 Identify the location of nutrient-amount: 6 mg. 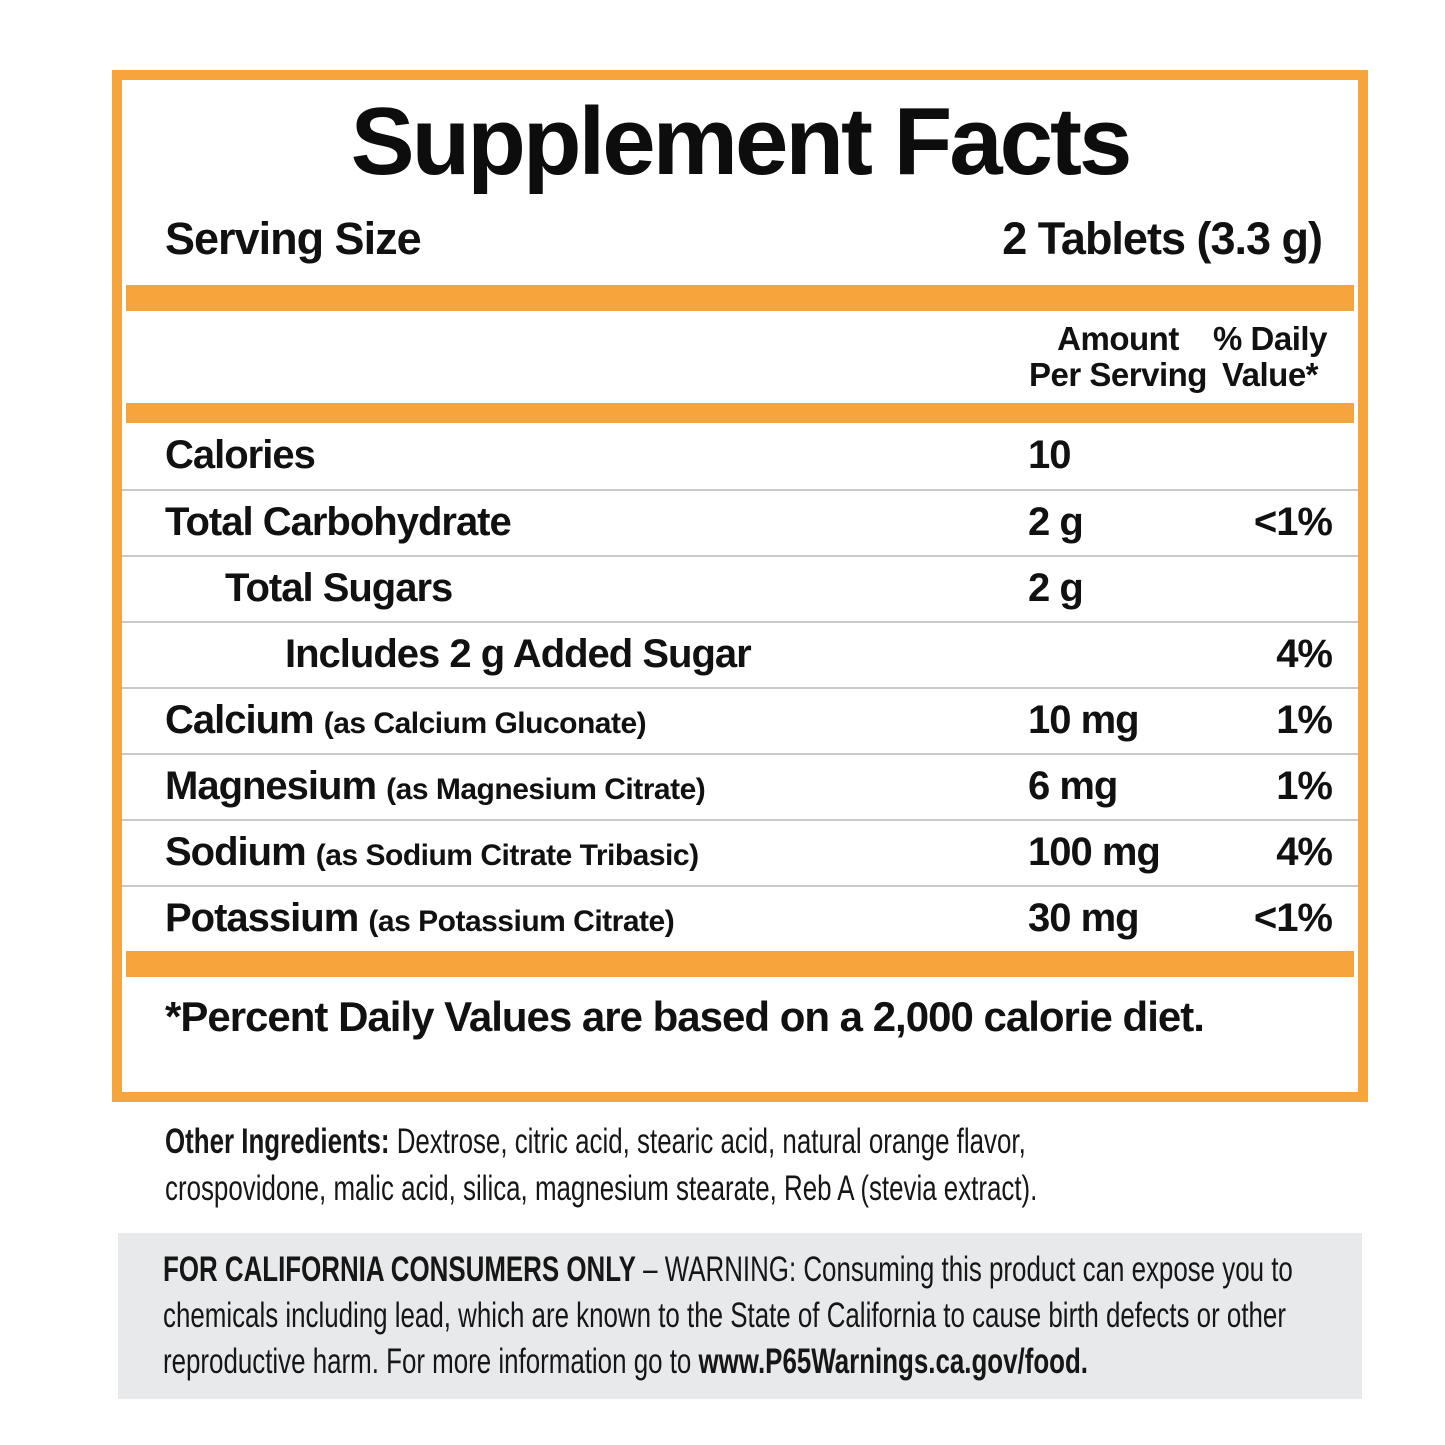
(1073, 786).